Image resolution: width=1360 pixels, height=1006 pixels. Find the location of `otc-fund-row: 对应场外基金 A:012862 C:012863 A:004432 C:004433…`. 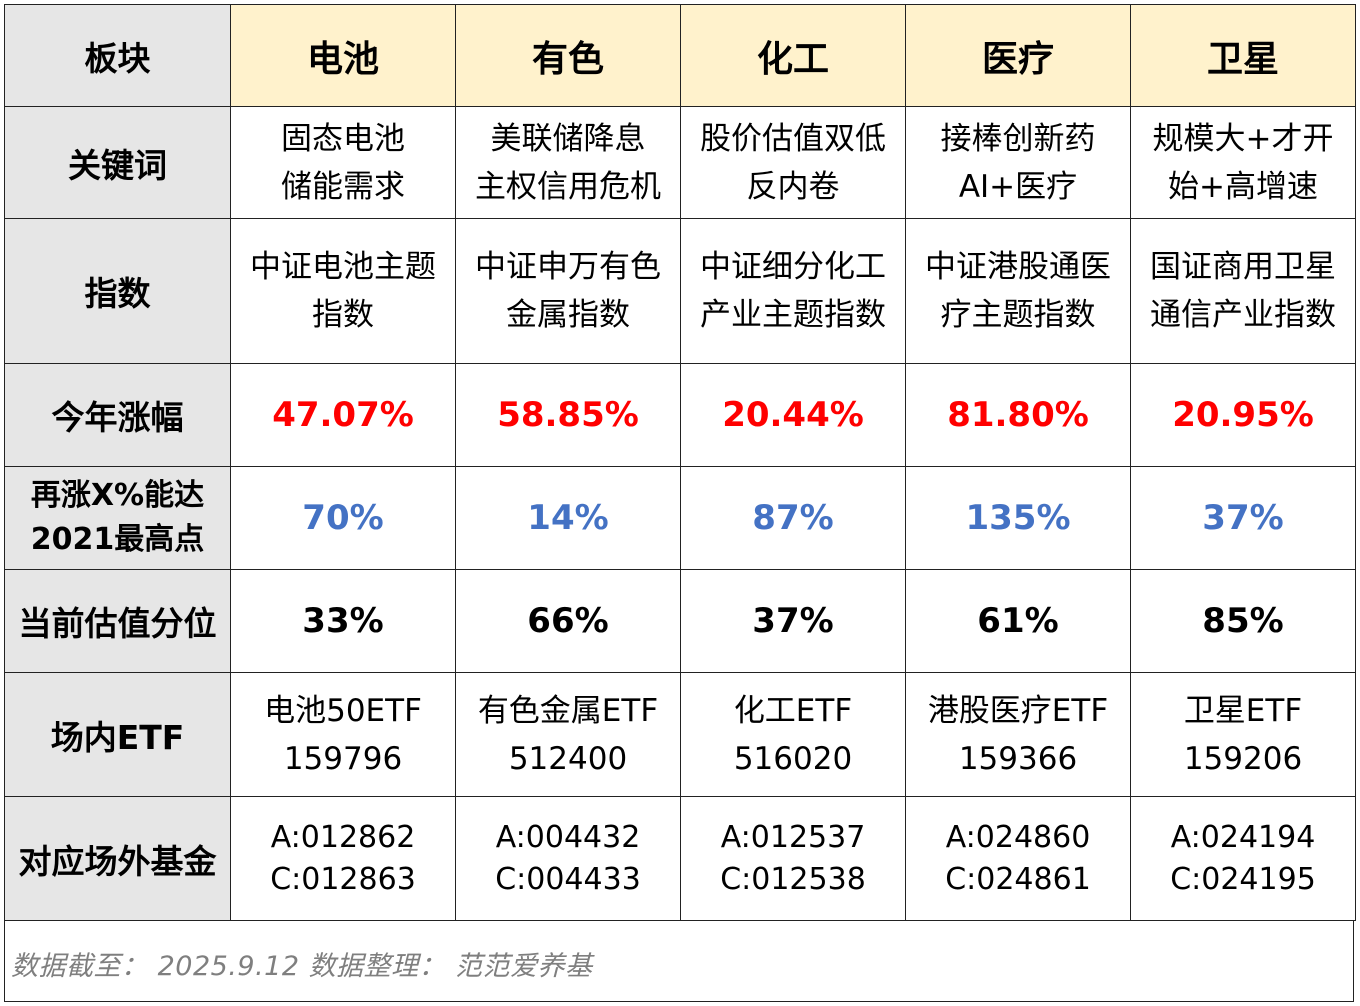

otc-fund-row: 对应场外基金 A:012862 C:012863 A:004432 C:004433… is located at coordinates (680, 858).